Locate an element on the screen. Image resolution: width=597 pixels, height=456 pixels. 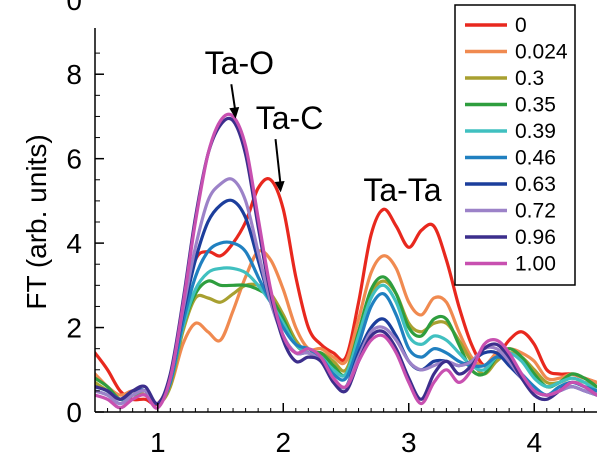
x-tick-label: 3 is located at coordinates (409, 441).